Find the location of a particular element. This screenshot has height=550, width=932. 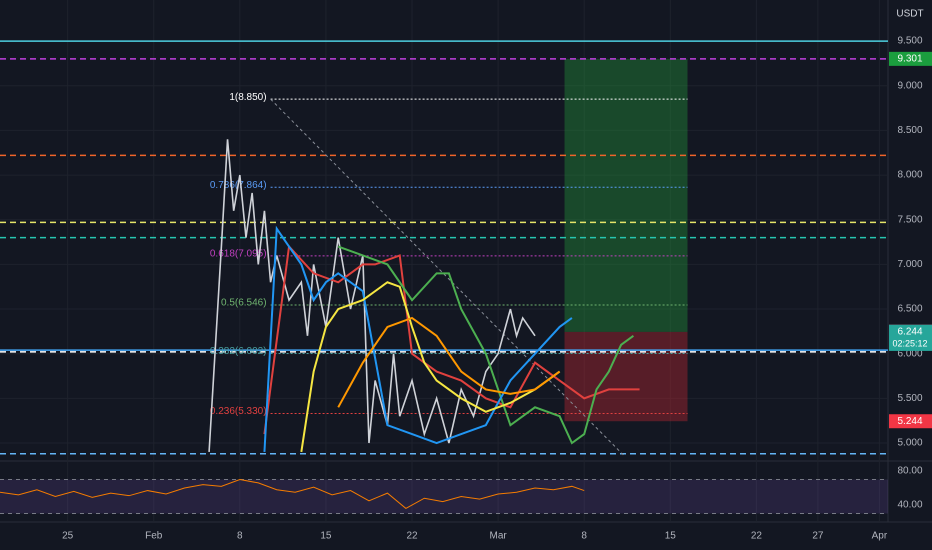

x-tick-label: 25 is located at coordinates (68, 536).